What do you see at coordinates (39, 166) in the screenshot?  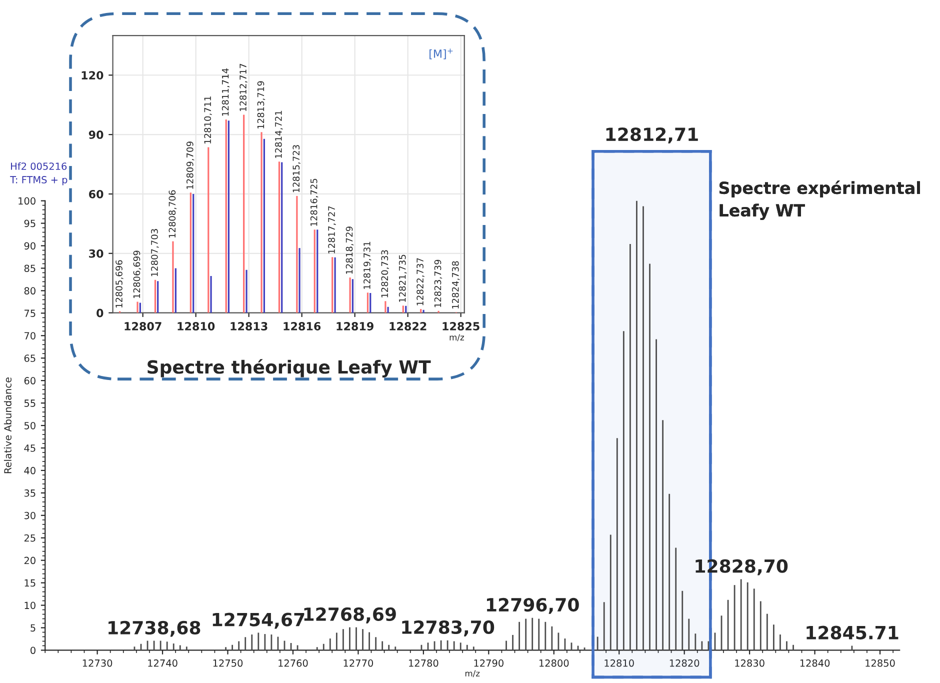 I see `text: Hf2 005216` at bounding box center [39, 166].